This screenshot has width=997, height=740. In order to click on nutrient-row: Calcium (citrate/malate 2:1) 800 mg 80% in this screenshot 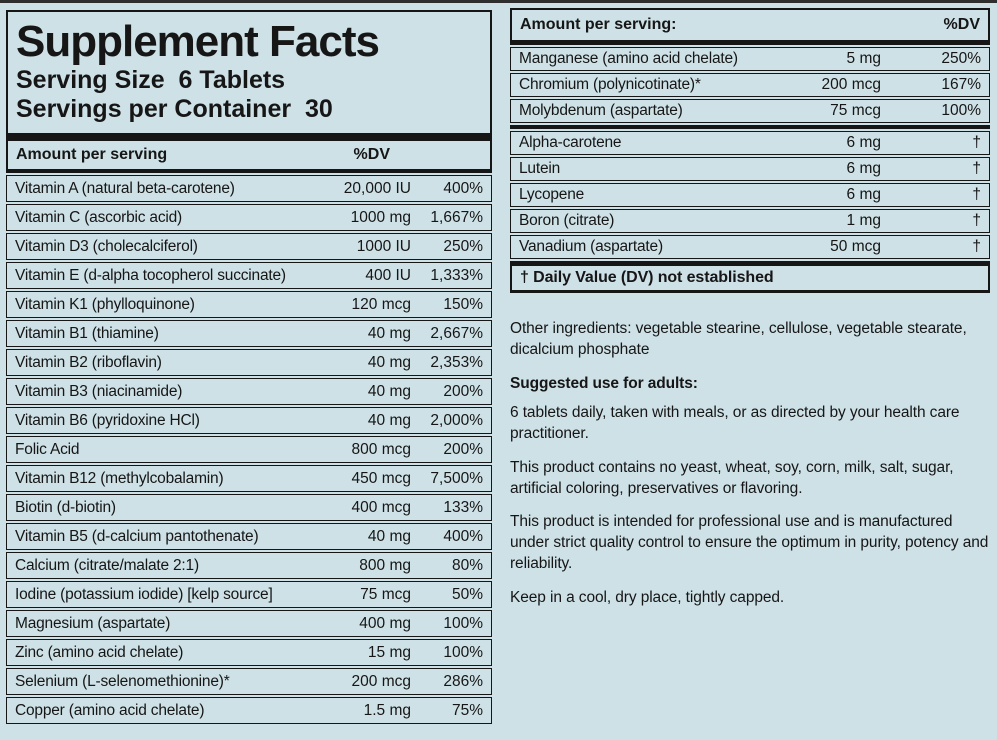, I will do `click(249, 566)`.